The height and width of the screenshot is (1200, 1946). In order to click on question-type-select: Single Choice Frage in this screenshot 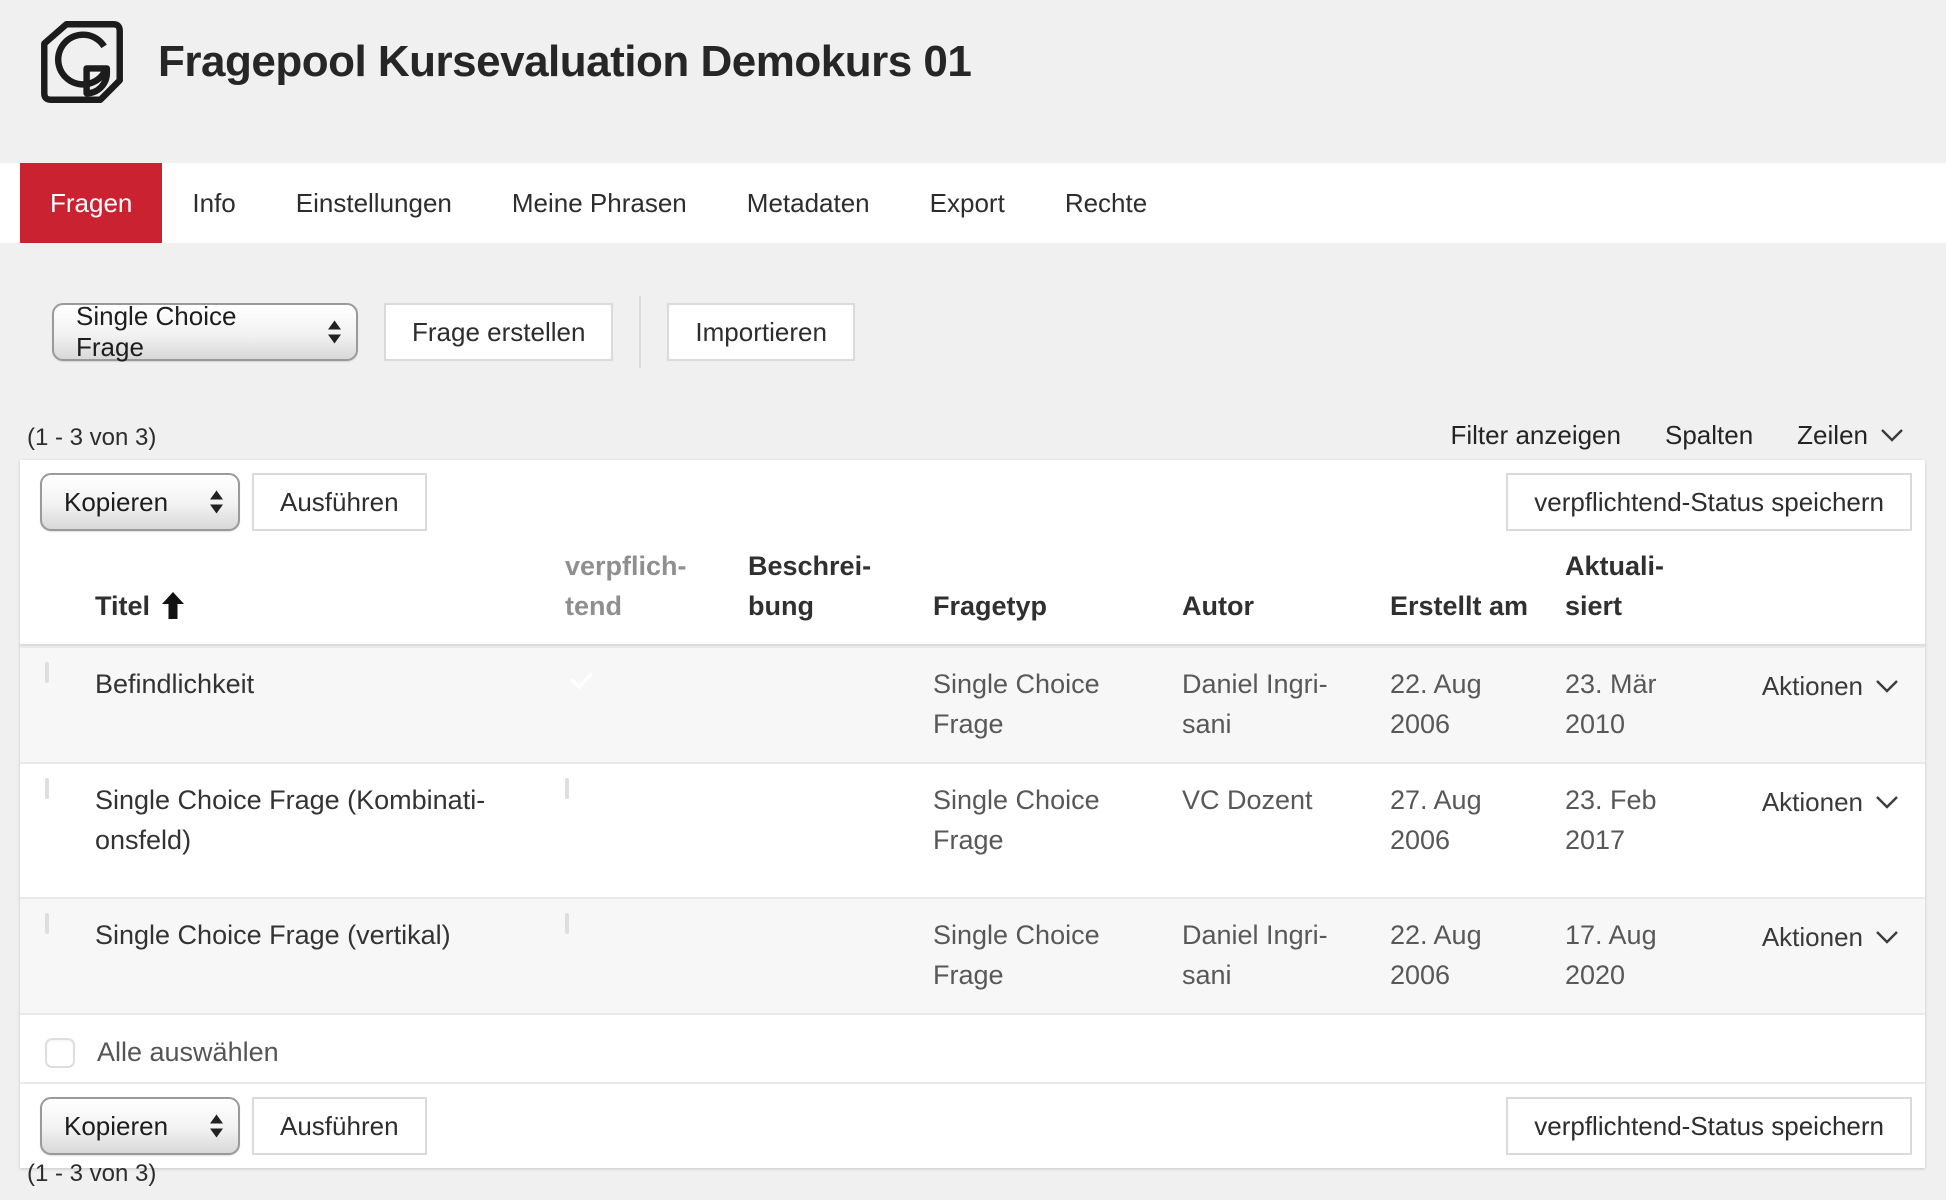, I will do `click(205, 331)`.